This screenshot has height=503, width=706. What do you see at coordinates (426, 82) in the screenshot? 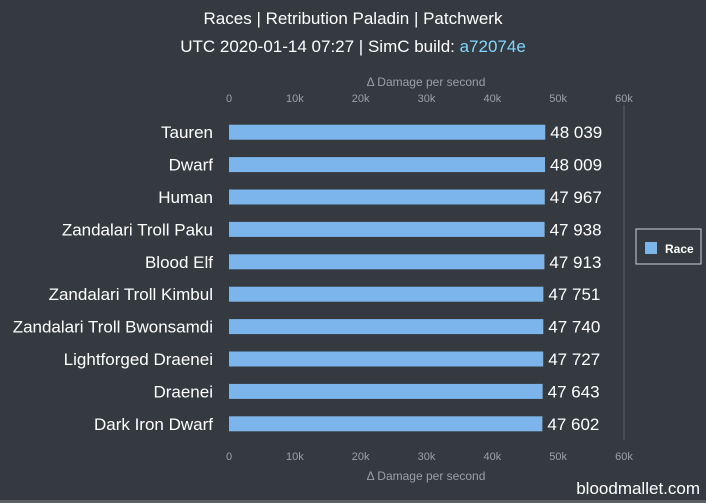
I see `x-axis-title-top: Δ Damage per second` at bounding box center [426, 82].